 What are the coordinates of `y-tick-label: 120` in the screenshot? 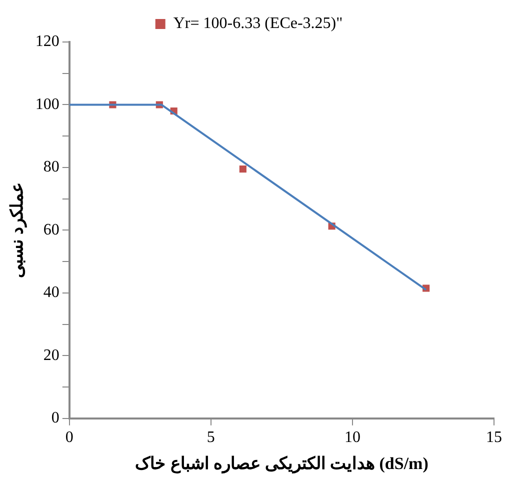 It's located at (47, 41).